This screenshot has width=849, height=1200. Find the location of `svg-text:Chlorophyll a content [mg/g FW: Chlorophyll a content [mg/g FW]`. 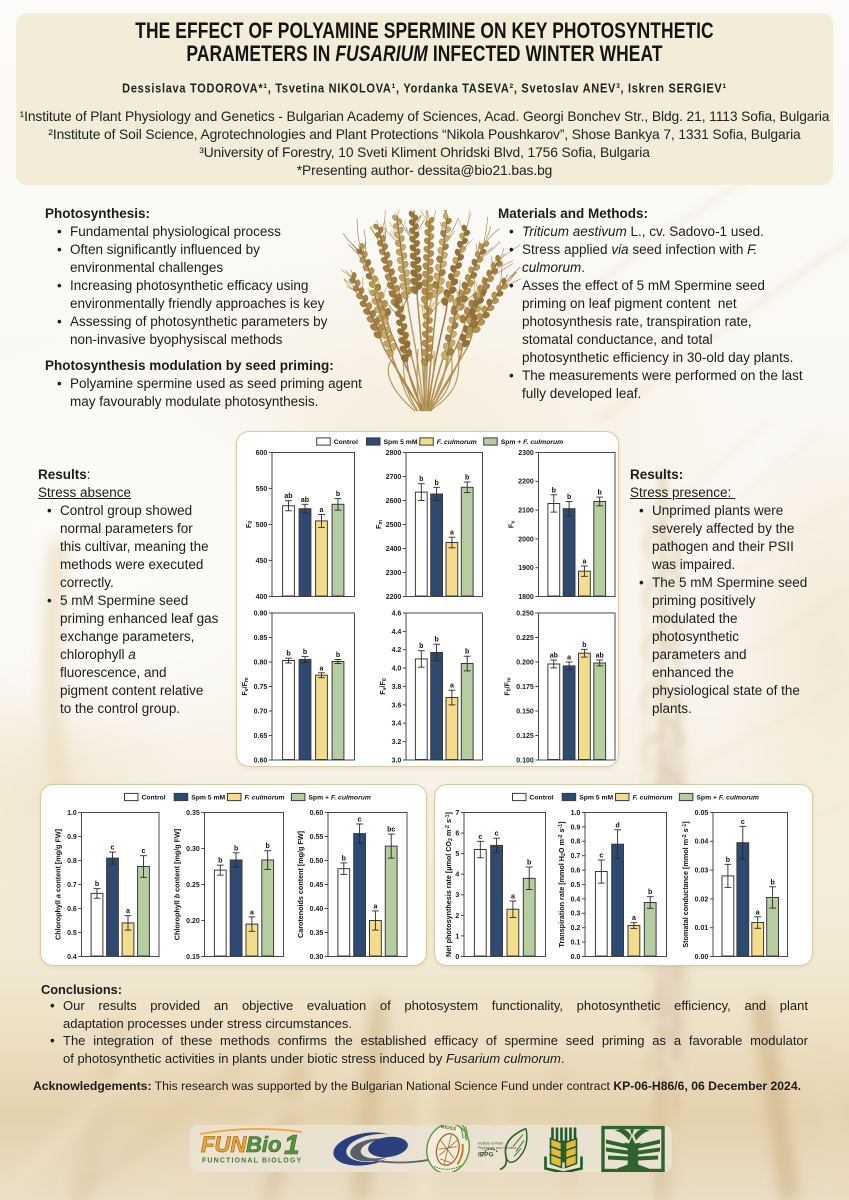

svg-text:Chlorophyll a content [mg/g FW: Chlorophyll a content [mg/g FW] is located at coordinates (57, 884).